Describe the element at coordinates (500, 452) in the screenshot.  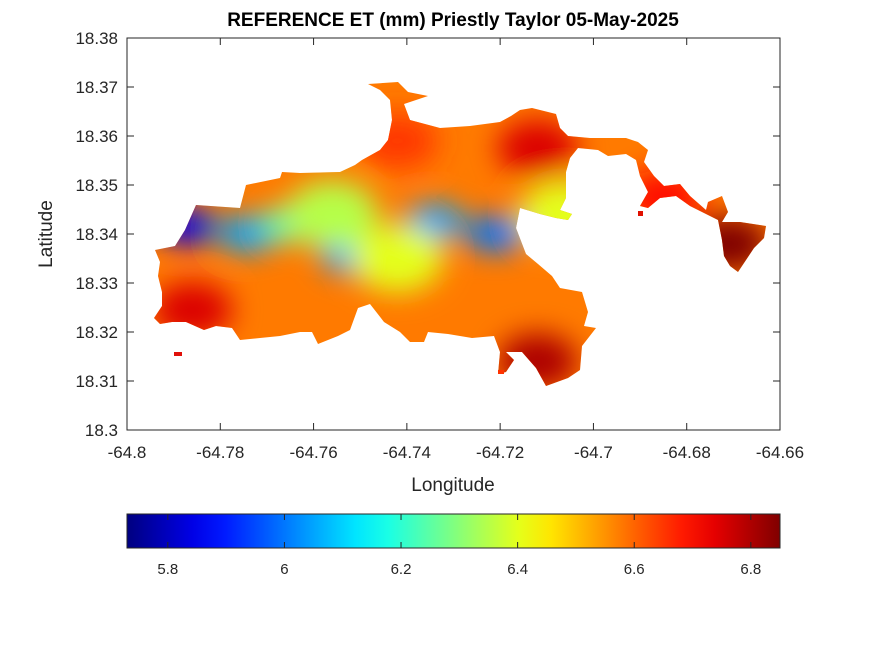
I see `x-tick-label: -64.72` at that location.